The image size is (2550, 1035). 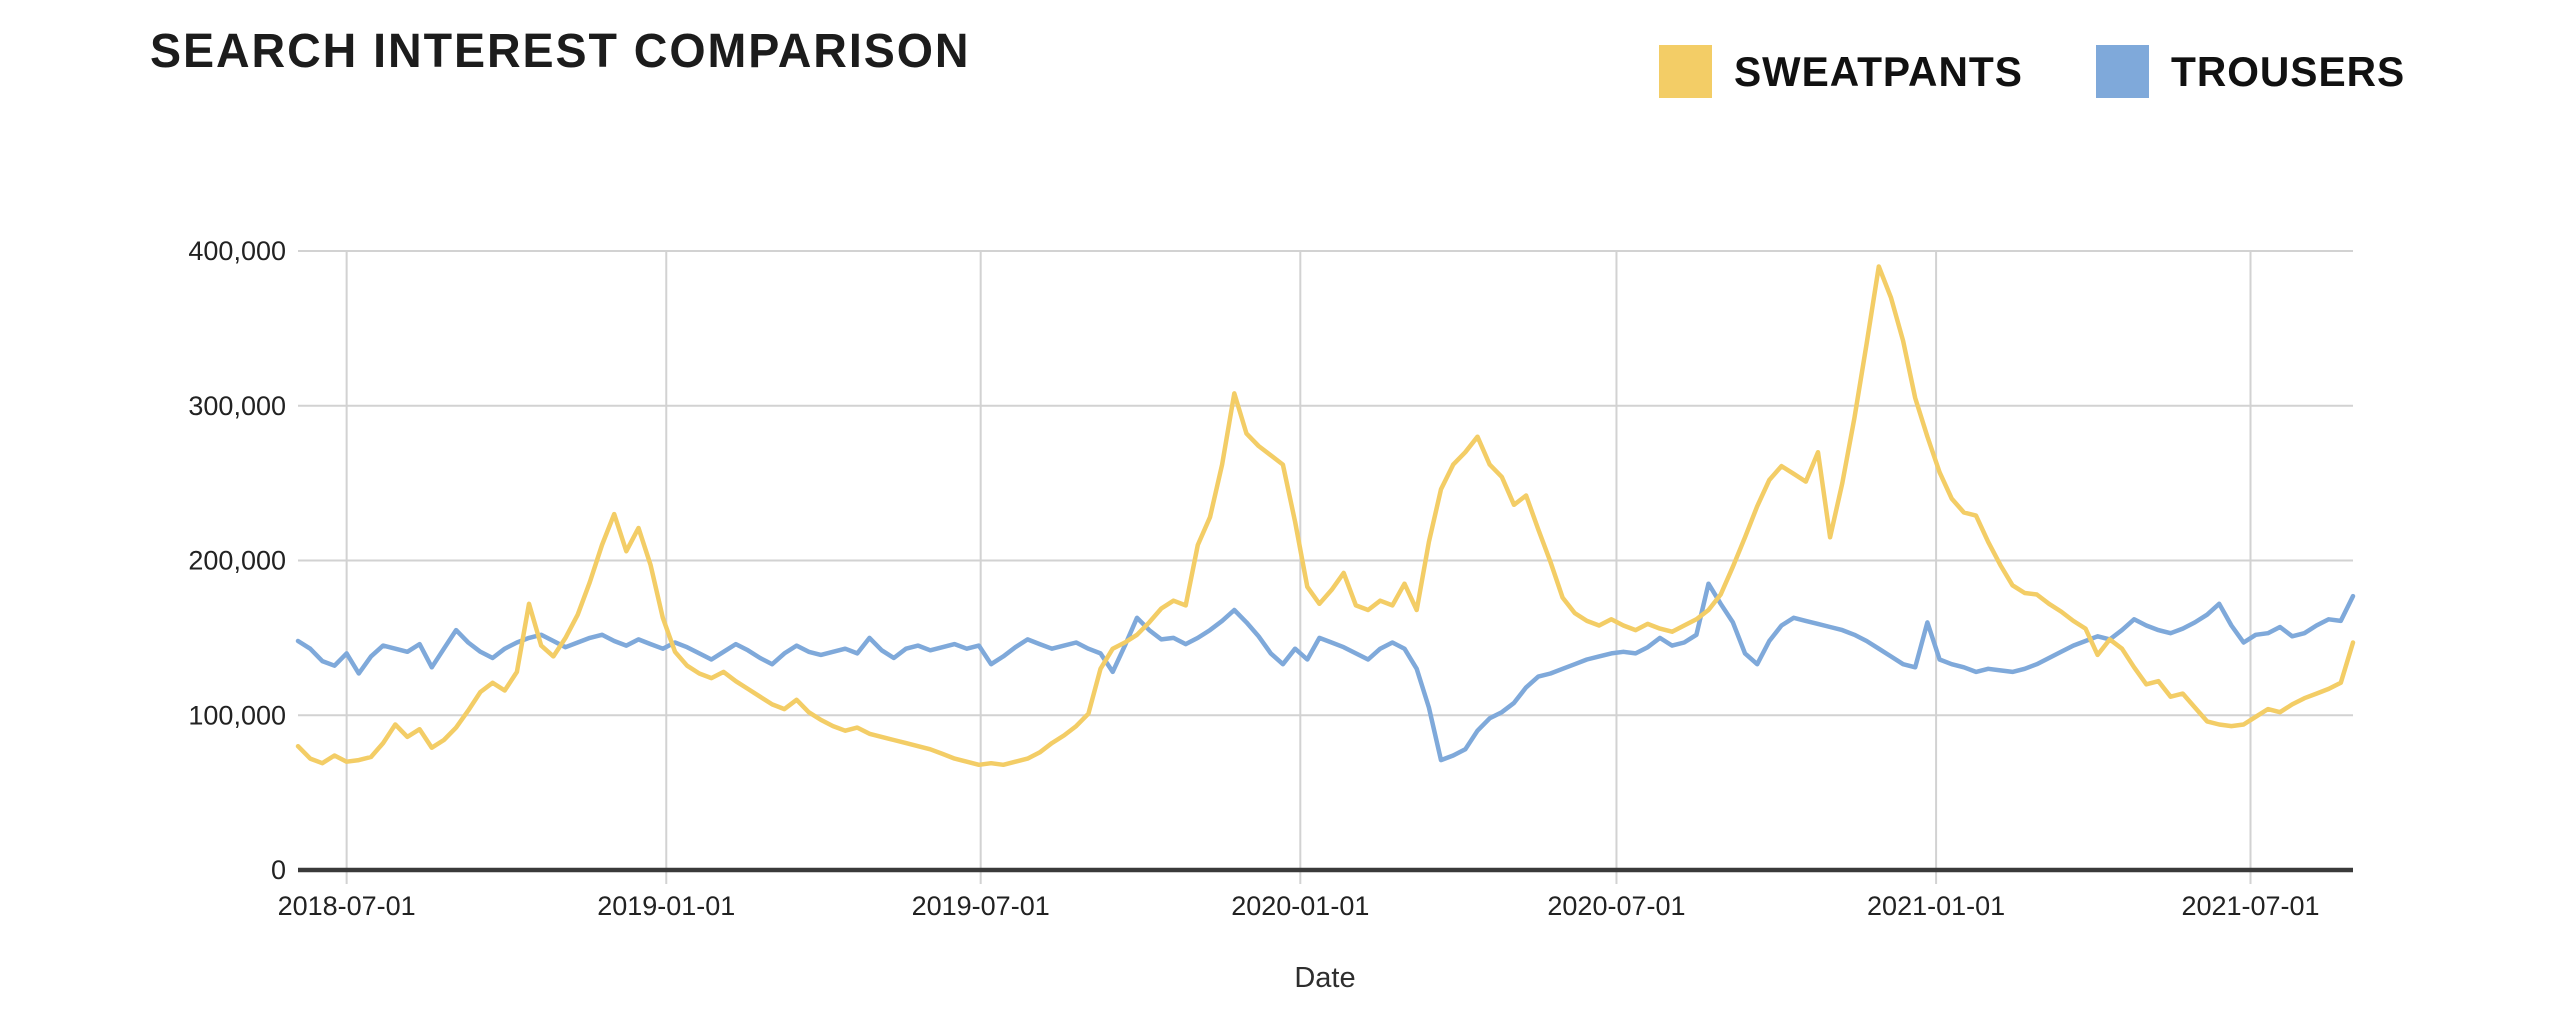 I want to click on y-tick-label: 0, so click(x=278, y=870).